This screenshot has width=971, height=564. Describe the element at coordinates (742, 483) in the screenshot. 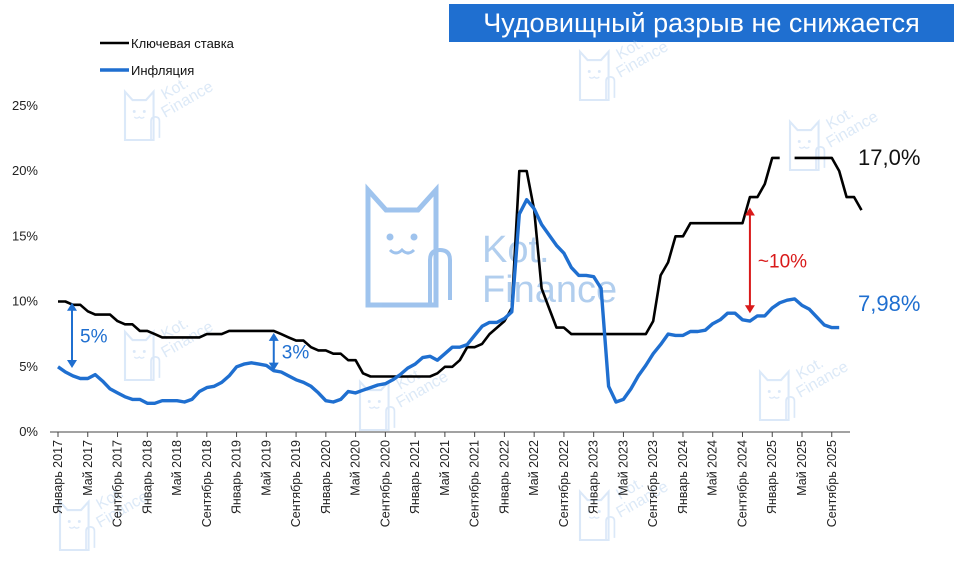

I see `x-tick-label: Сентябрь 2024` at that location.